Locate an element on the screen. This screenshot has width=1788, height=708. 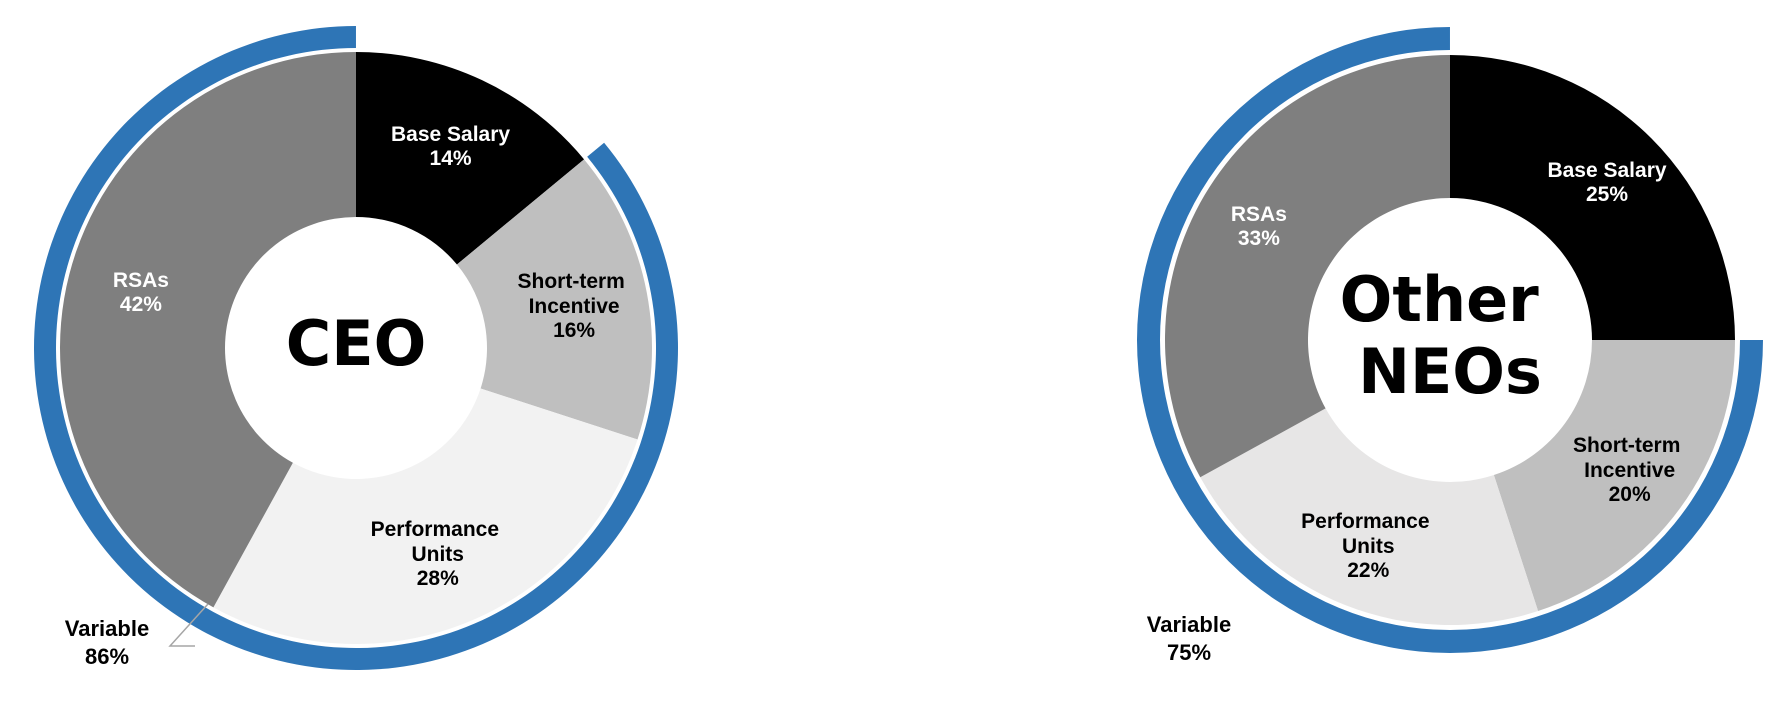
leader-line is located at coordinates (188, 625).